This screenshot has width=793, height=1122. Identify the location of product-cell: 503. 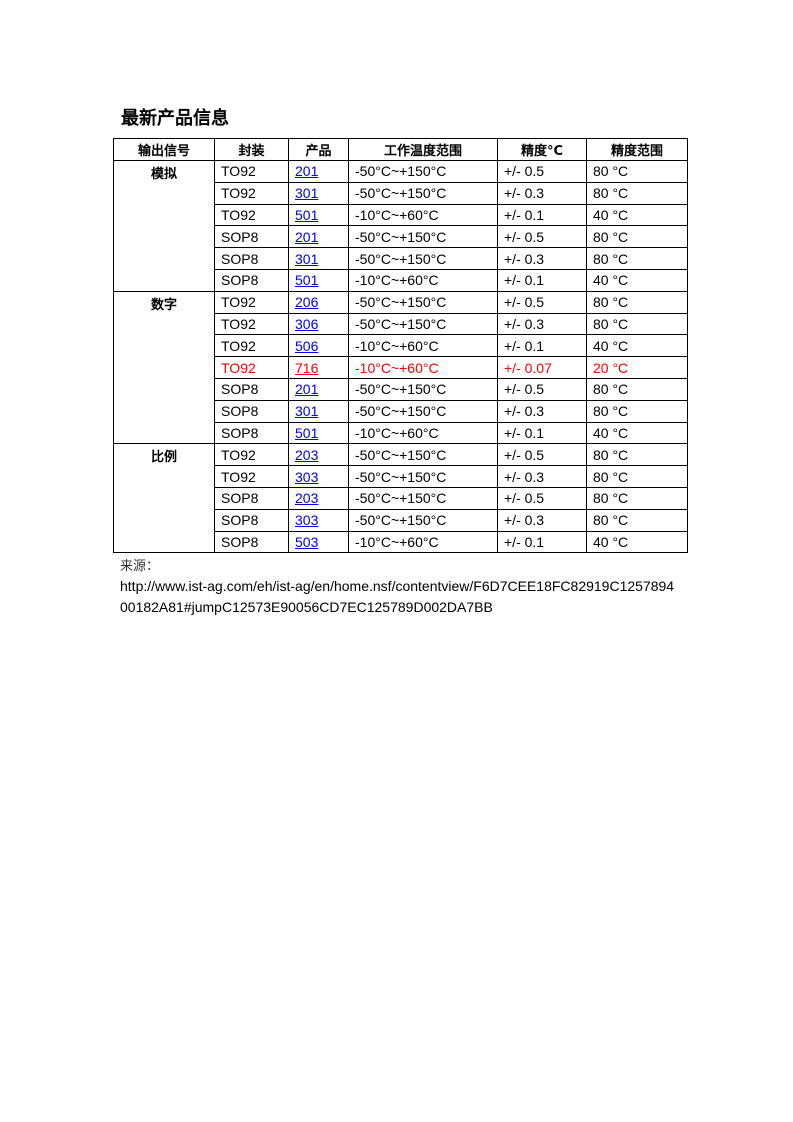
(318, 542).